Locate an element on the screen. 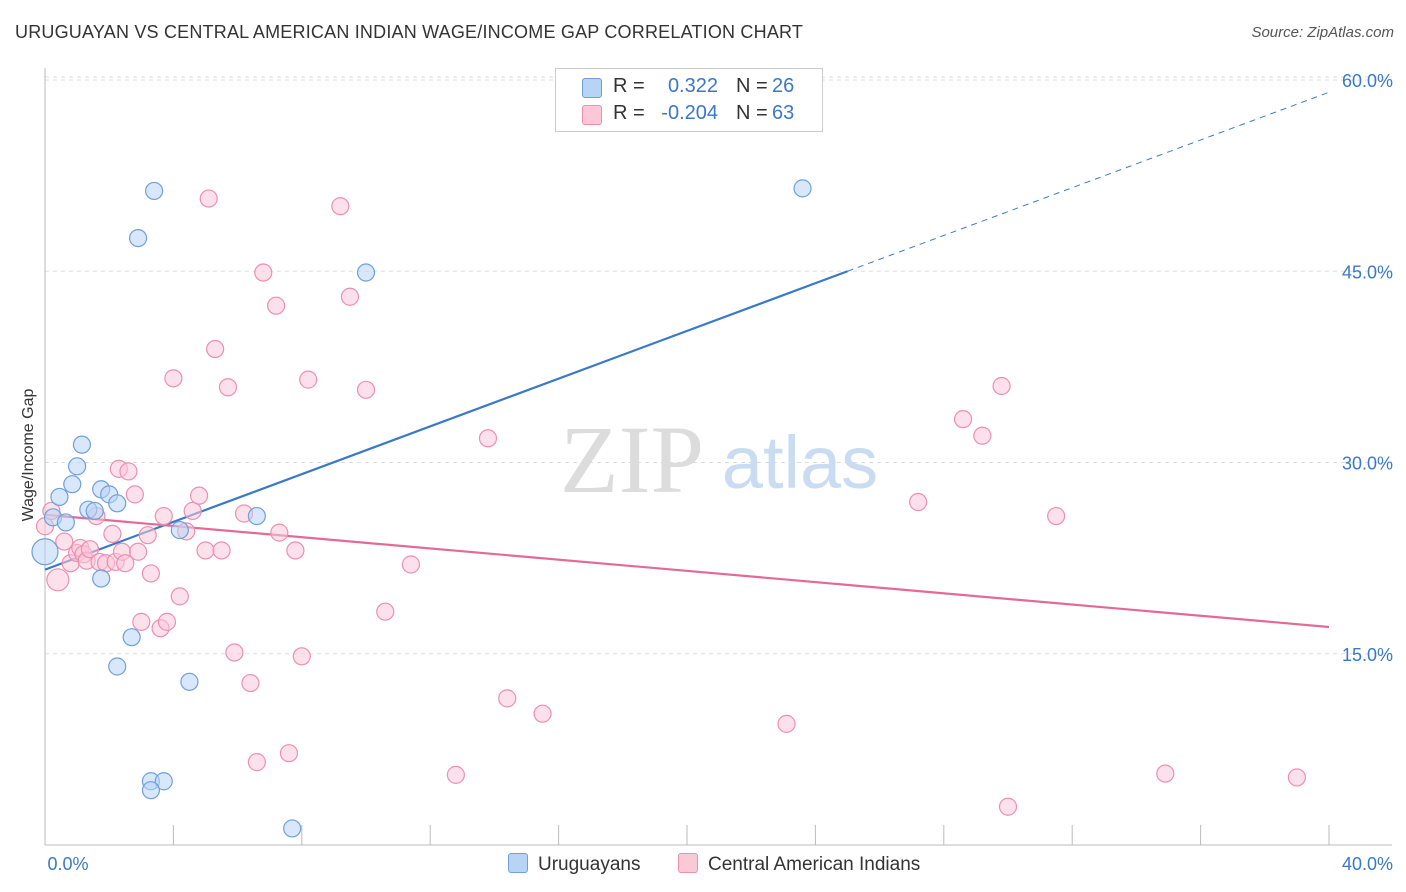 The height and width of the screenshot is (892, 1406). legend-swatch-blue is located at coordinates (592, 88).